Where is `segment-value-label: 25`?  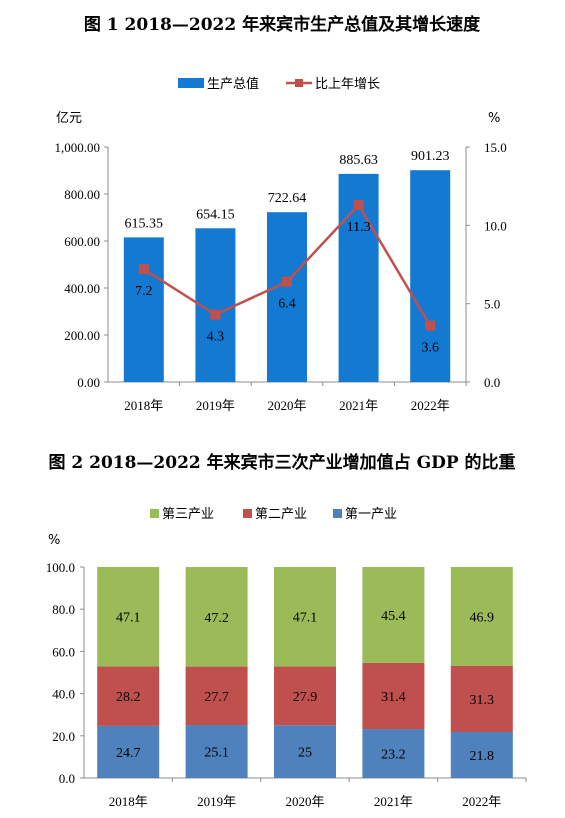 segment-value-label: 25 is located at coordinates (305, 753).